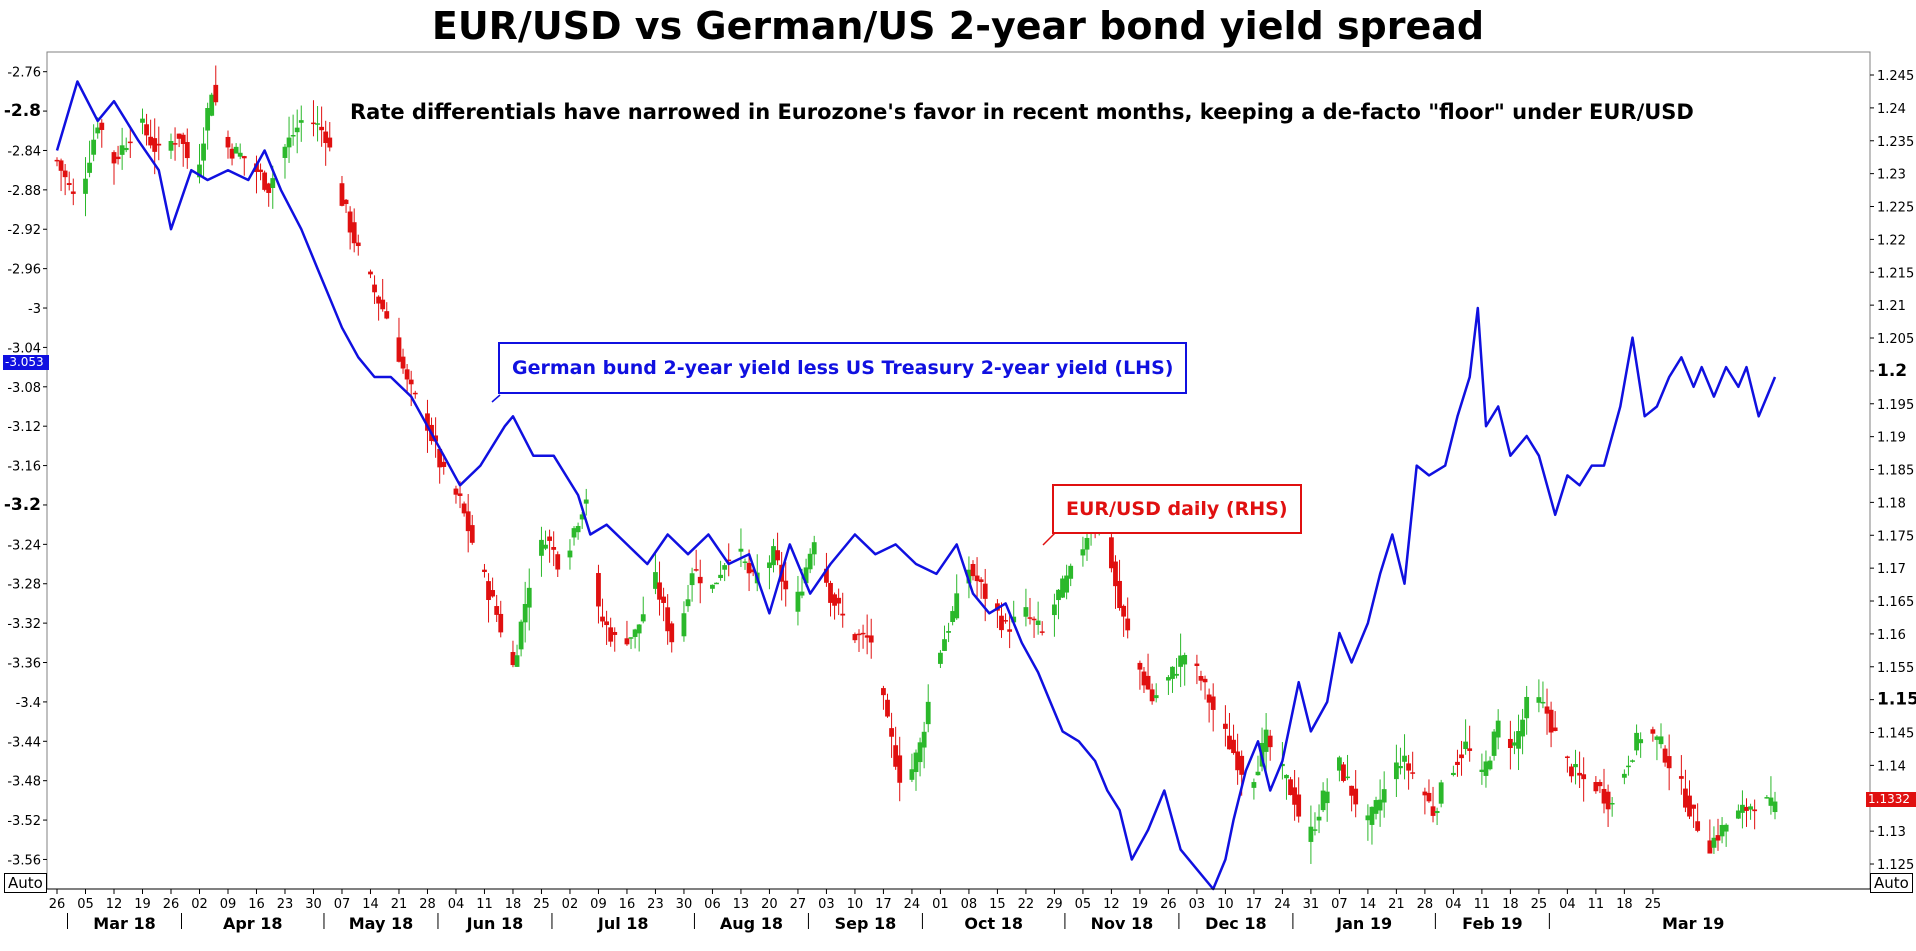 The image size is (1916, 951). Describe the element at coordinates (24, 270) in the screenshot. I see `left-tick-label: -2.96` at that location.